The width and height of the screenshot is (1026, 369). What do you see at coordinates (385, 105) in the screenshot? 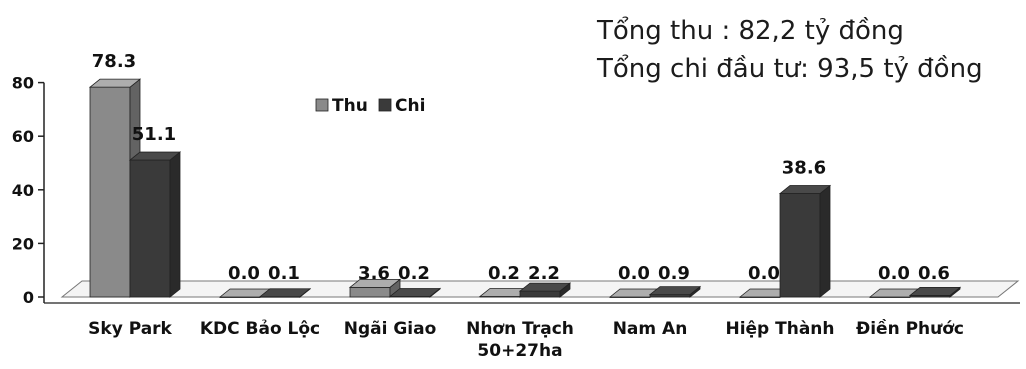
I see `legend-swatch-chi` at bounding box center [385, 105].